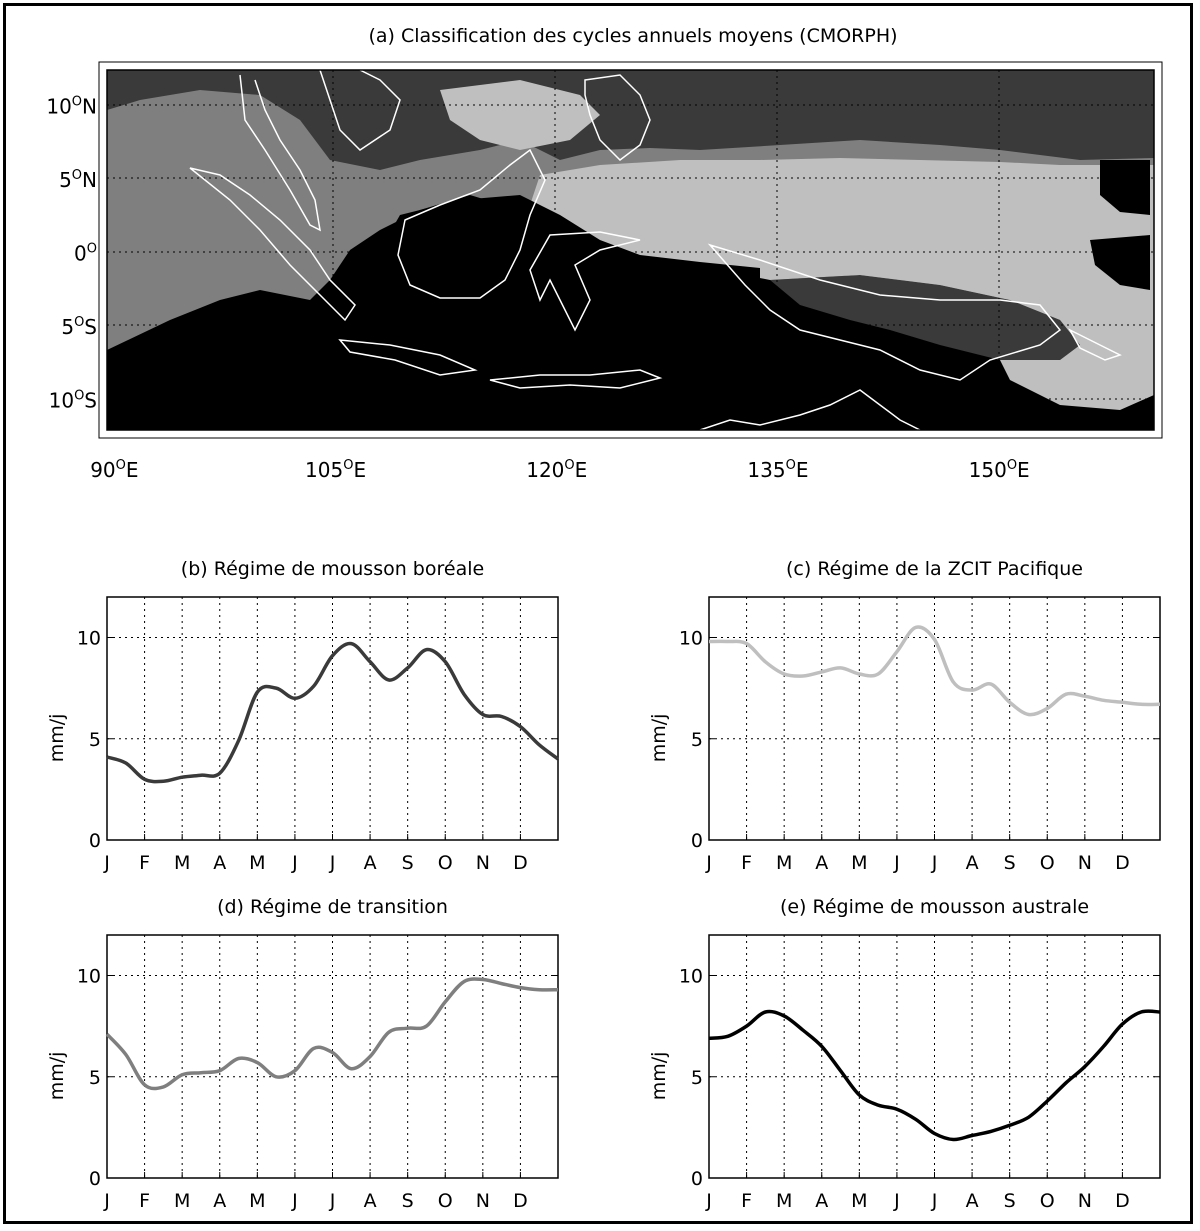 The image size is (1200, 1231). I want to click on map-lon-label: 120OE, so click(556, 470).